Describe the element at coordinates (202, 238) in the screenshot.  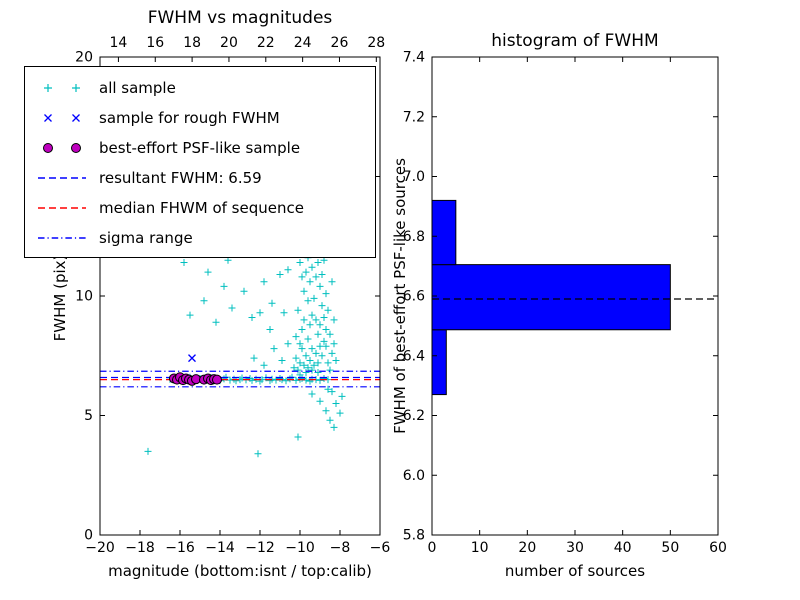
I see `legend-item: sigma range` at that location.